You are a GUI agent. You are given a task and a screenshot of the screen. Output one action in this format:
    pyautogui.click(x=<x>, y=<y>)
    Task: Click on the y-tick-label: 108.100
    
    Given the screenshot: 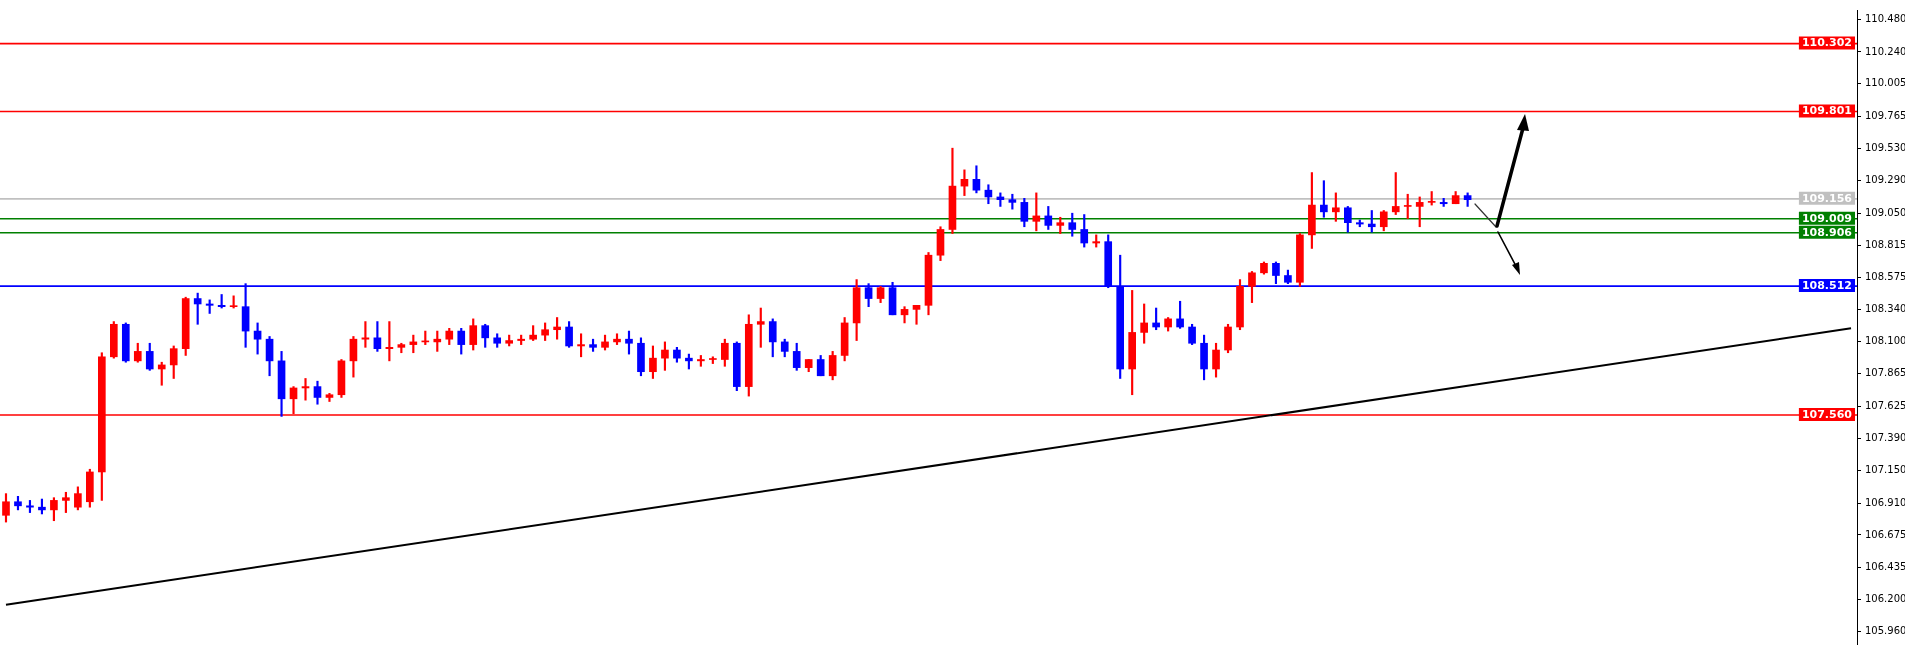 What is the action you would take?
    pyautogui.click(x=1885, y=341)
    